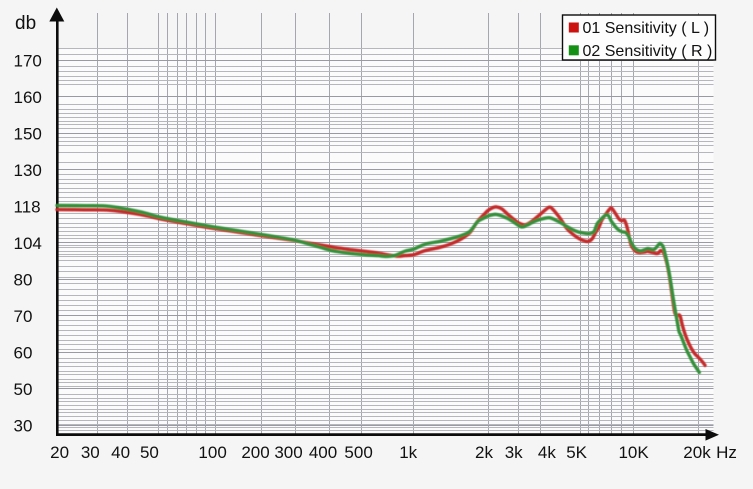 The image size is (753, 489). What do you see at coordinates (646, 28) in the screenshot?
I see `svg-text: 01 Sensitivity ( L )` at bounding box center [646, 28].